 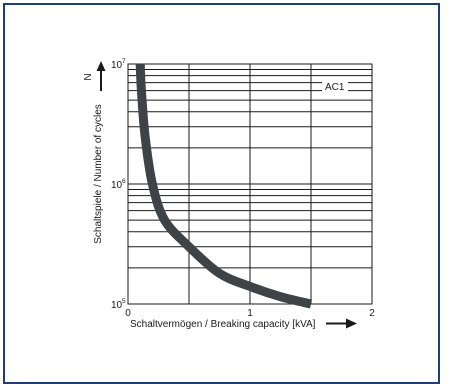 I want to click on x-tick-label: 2, so click(x=372, y=313).